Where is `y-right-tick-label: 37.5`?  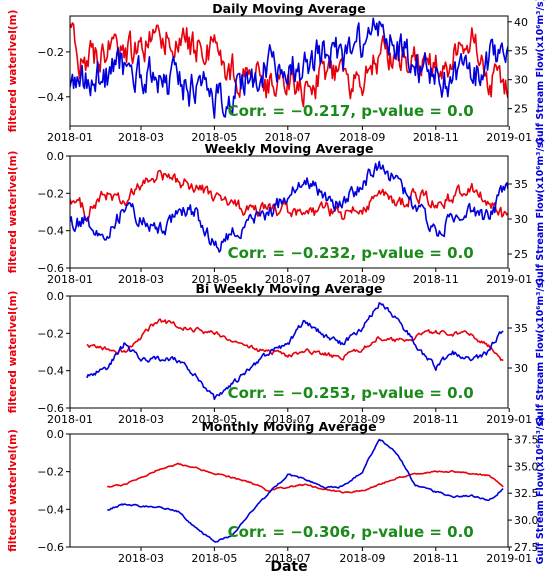
y-right-tick-label: 37.5 is located at coordinates (526, 439).